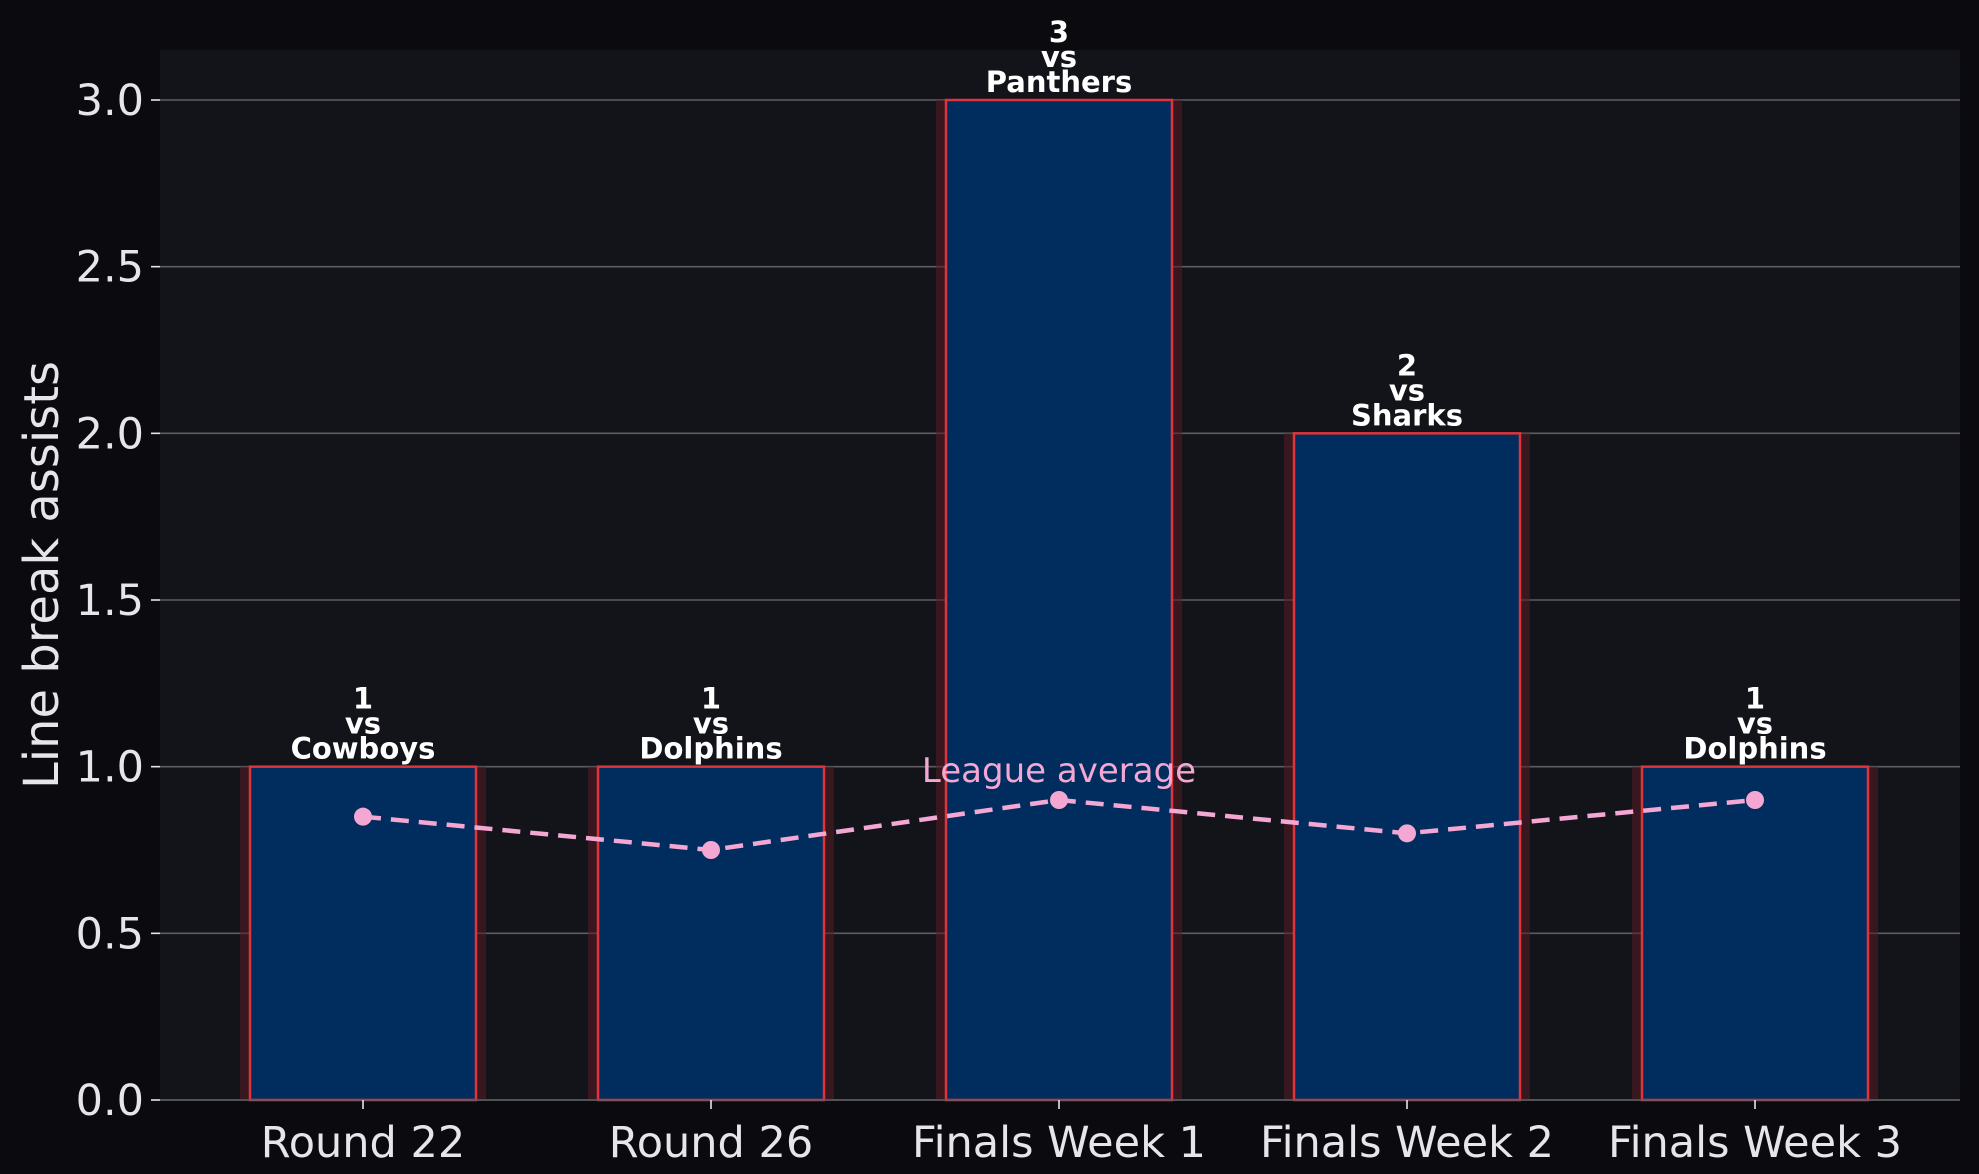  Describe the element at coordinates (1407, 415) in the screenshot. I see `bar-opponent-label: Sharks` at that location.